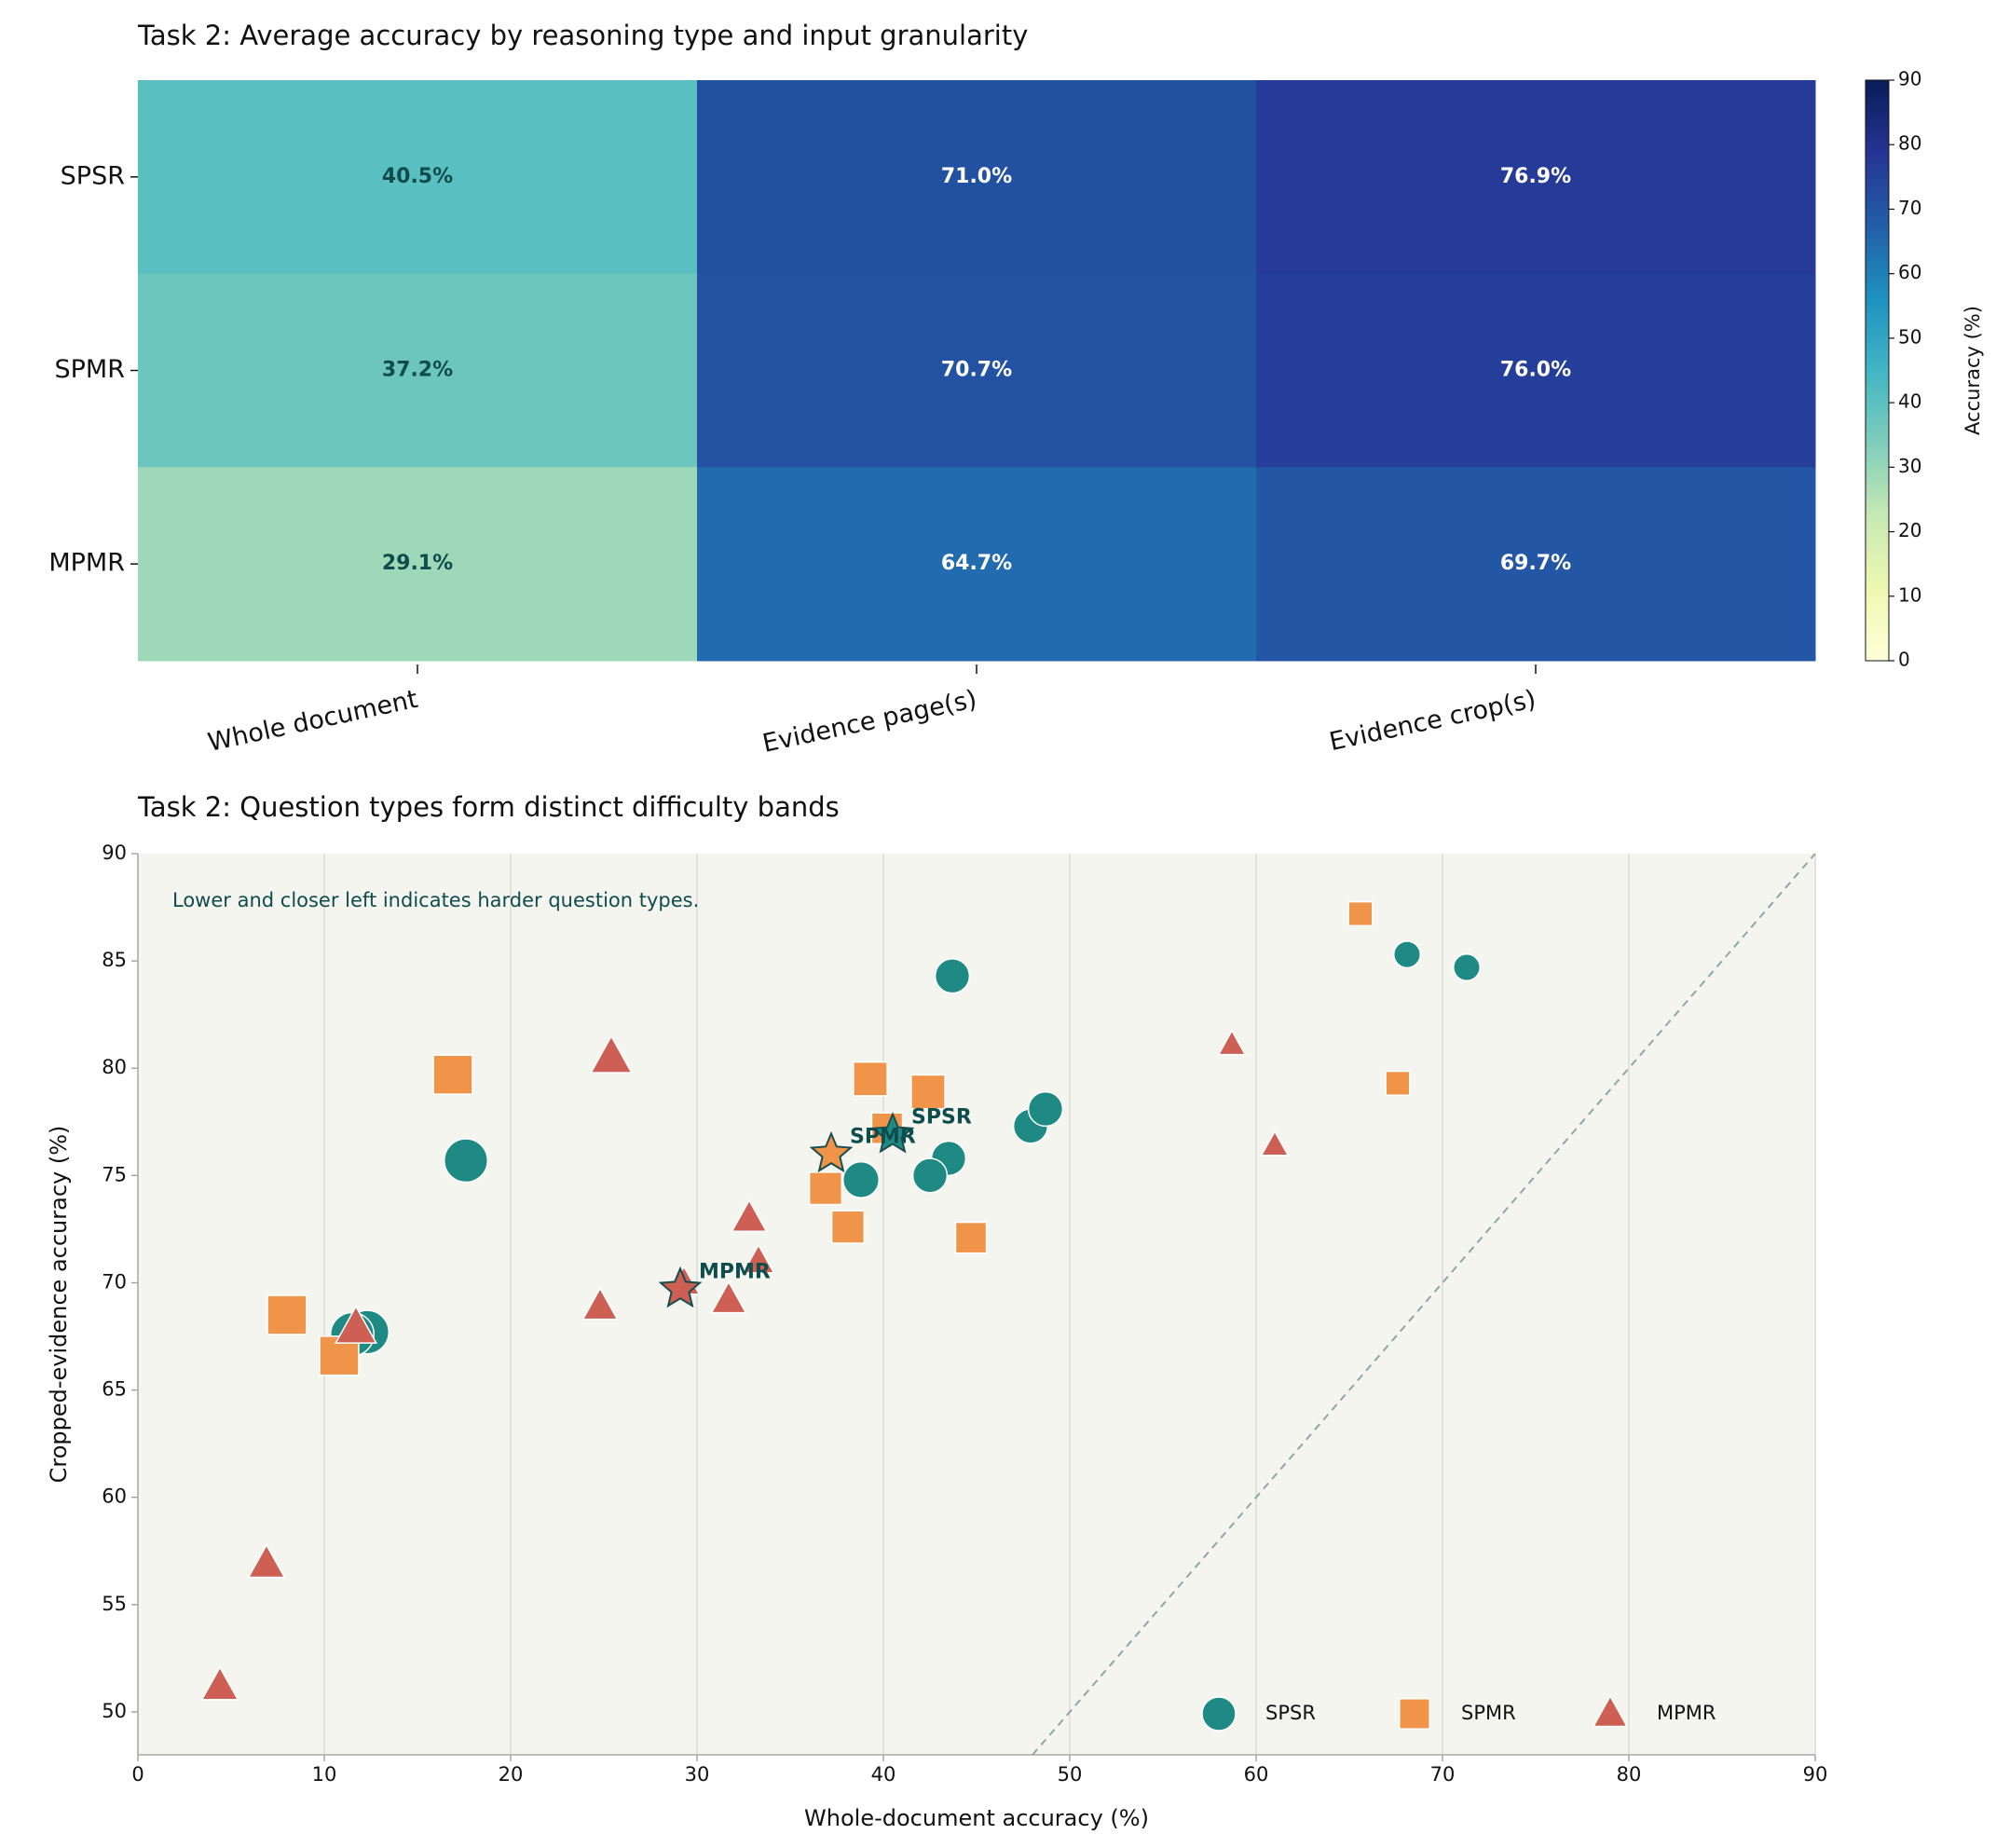  Describe the element at coordinates (1909, 336) in the screenshot. I see `colorbar-tick-label: 50` at that location.